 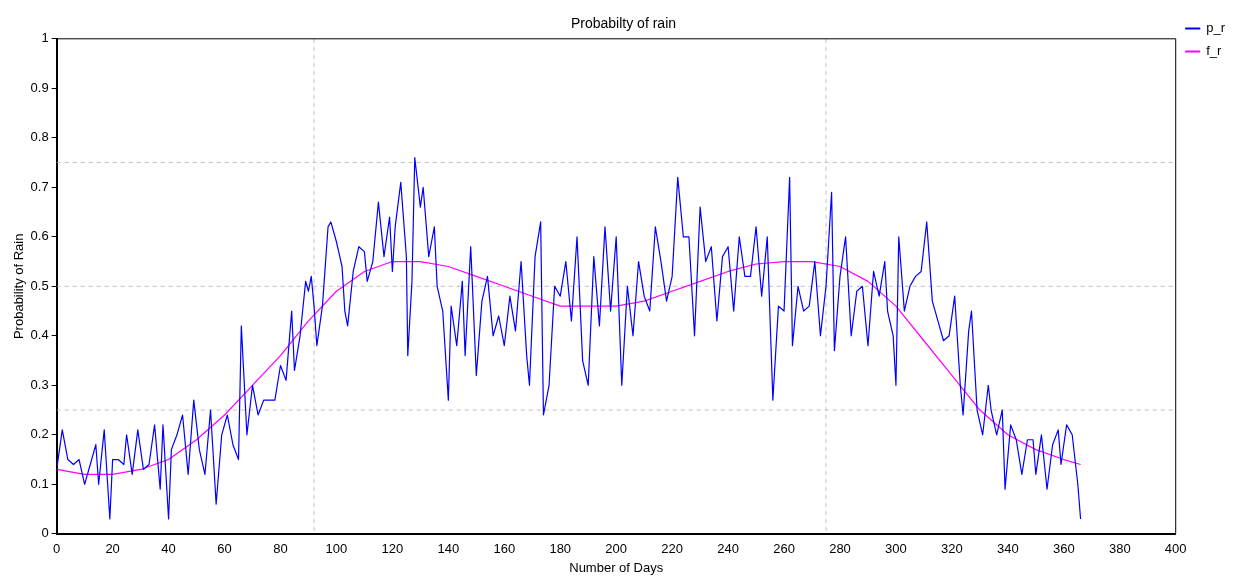 I want to click on x-tick-label: 60, so click(x=224, y=549).